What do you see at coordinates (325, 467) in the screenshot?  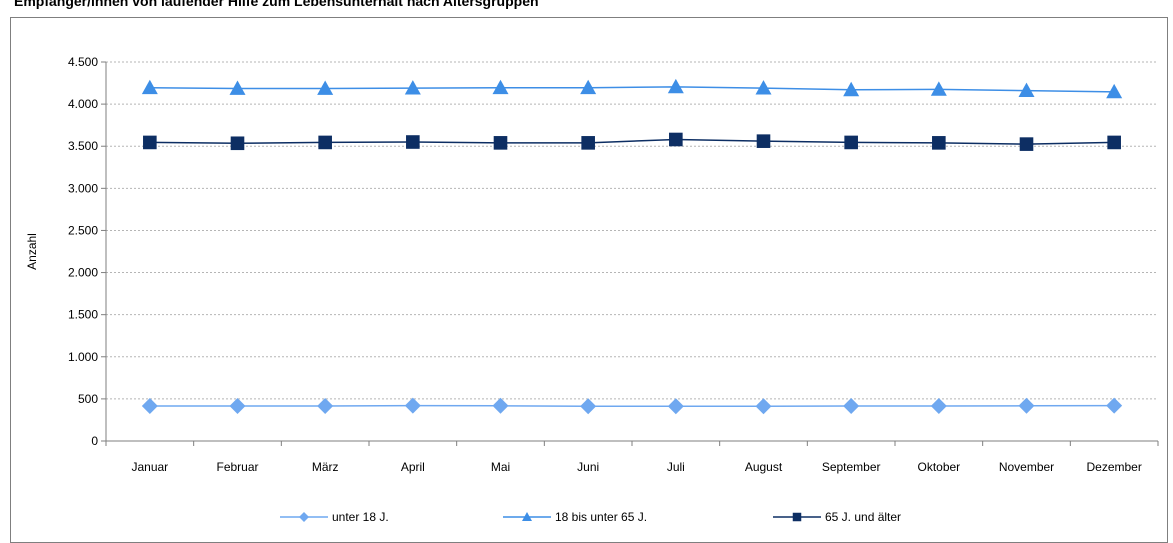 I see `x-tick-label: März` at bounding box center [325, 467].